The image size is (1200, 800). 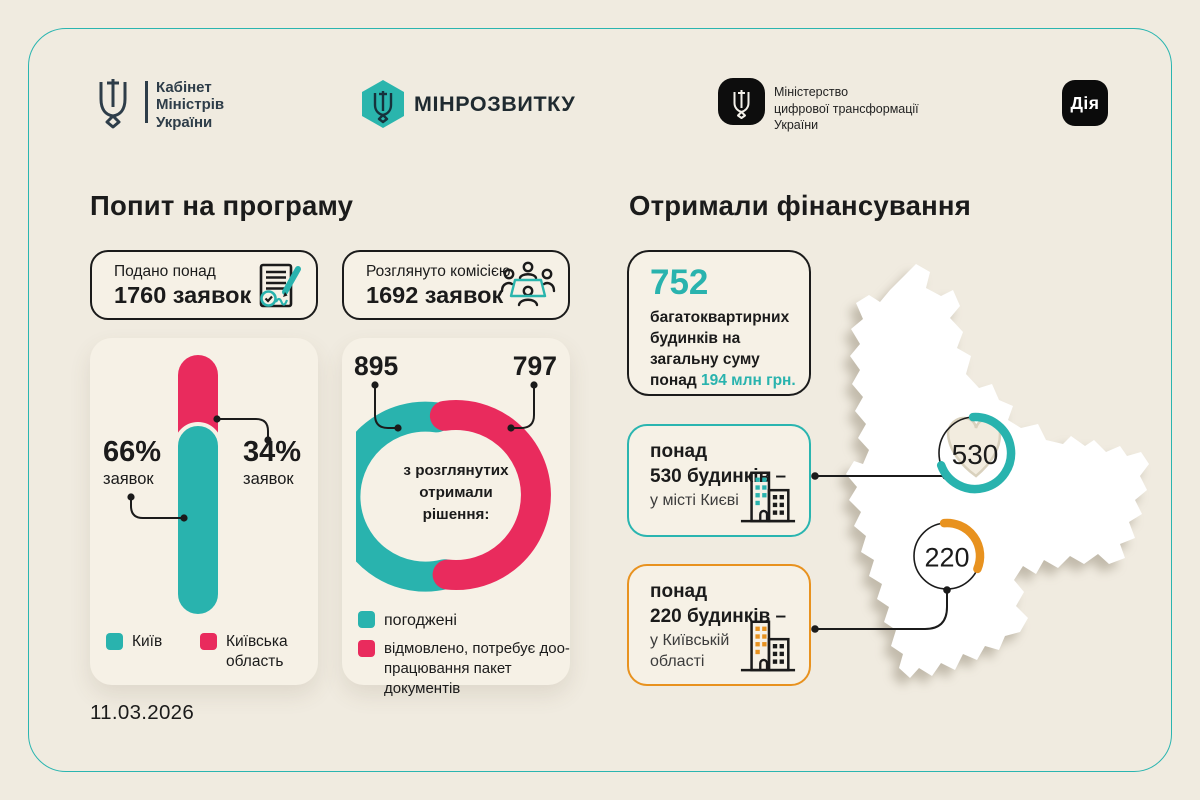 I want to click on submitted-caption: Подано понад, so click(x=165, y=271).